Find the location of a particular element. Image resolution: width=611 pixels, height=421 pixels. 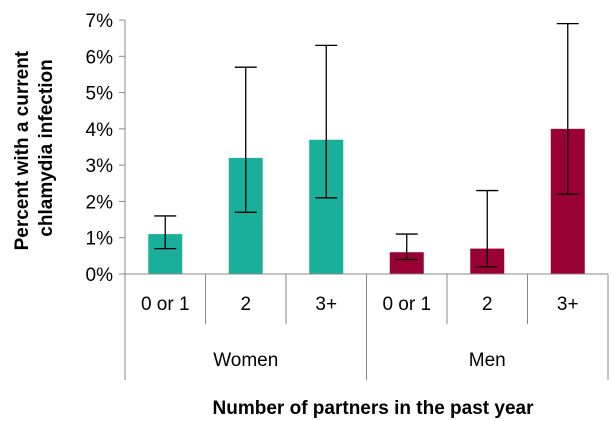

y-tick-label: 3% is located at coordinates (100, 166).